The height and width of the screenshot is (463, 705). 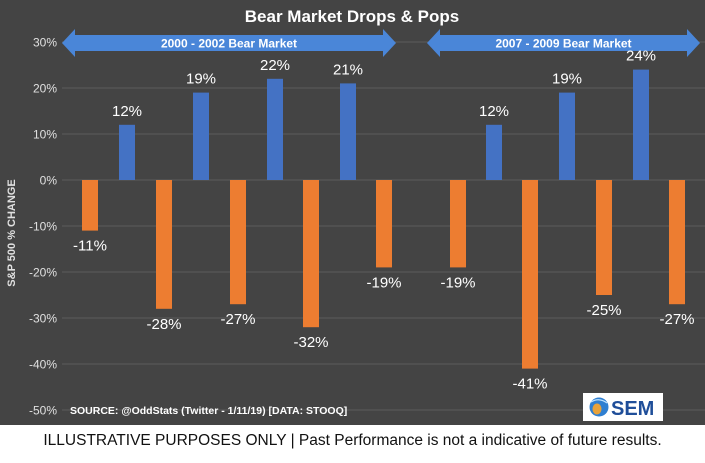 I want to click on data-label: -25%, so click(x=603, y=310).